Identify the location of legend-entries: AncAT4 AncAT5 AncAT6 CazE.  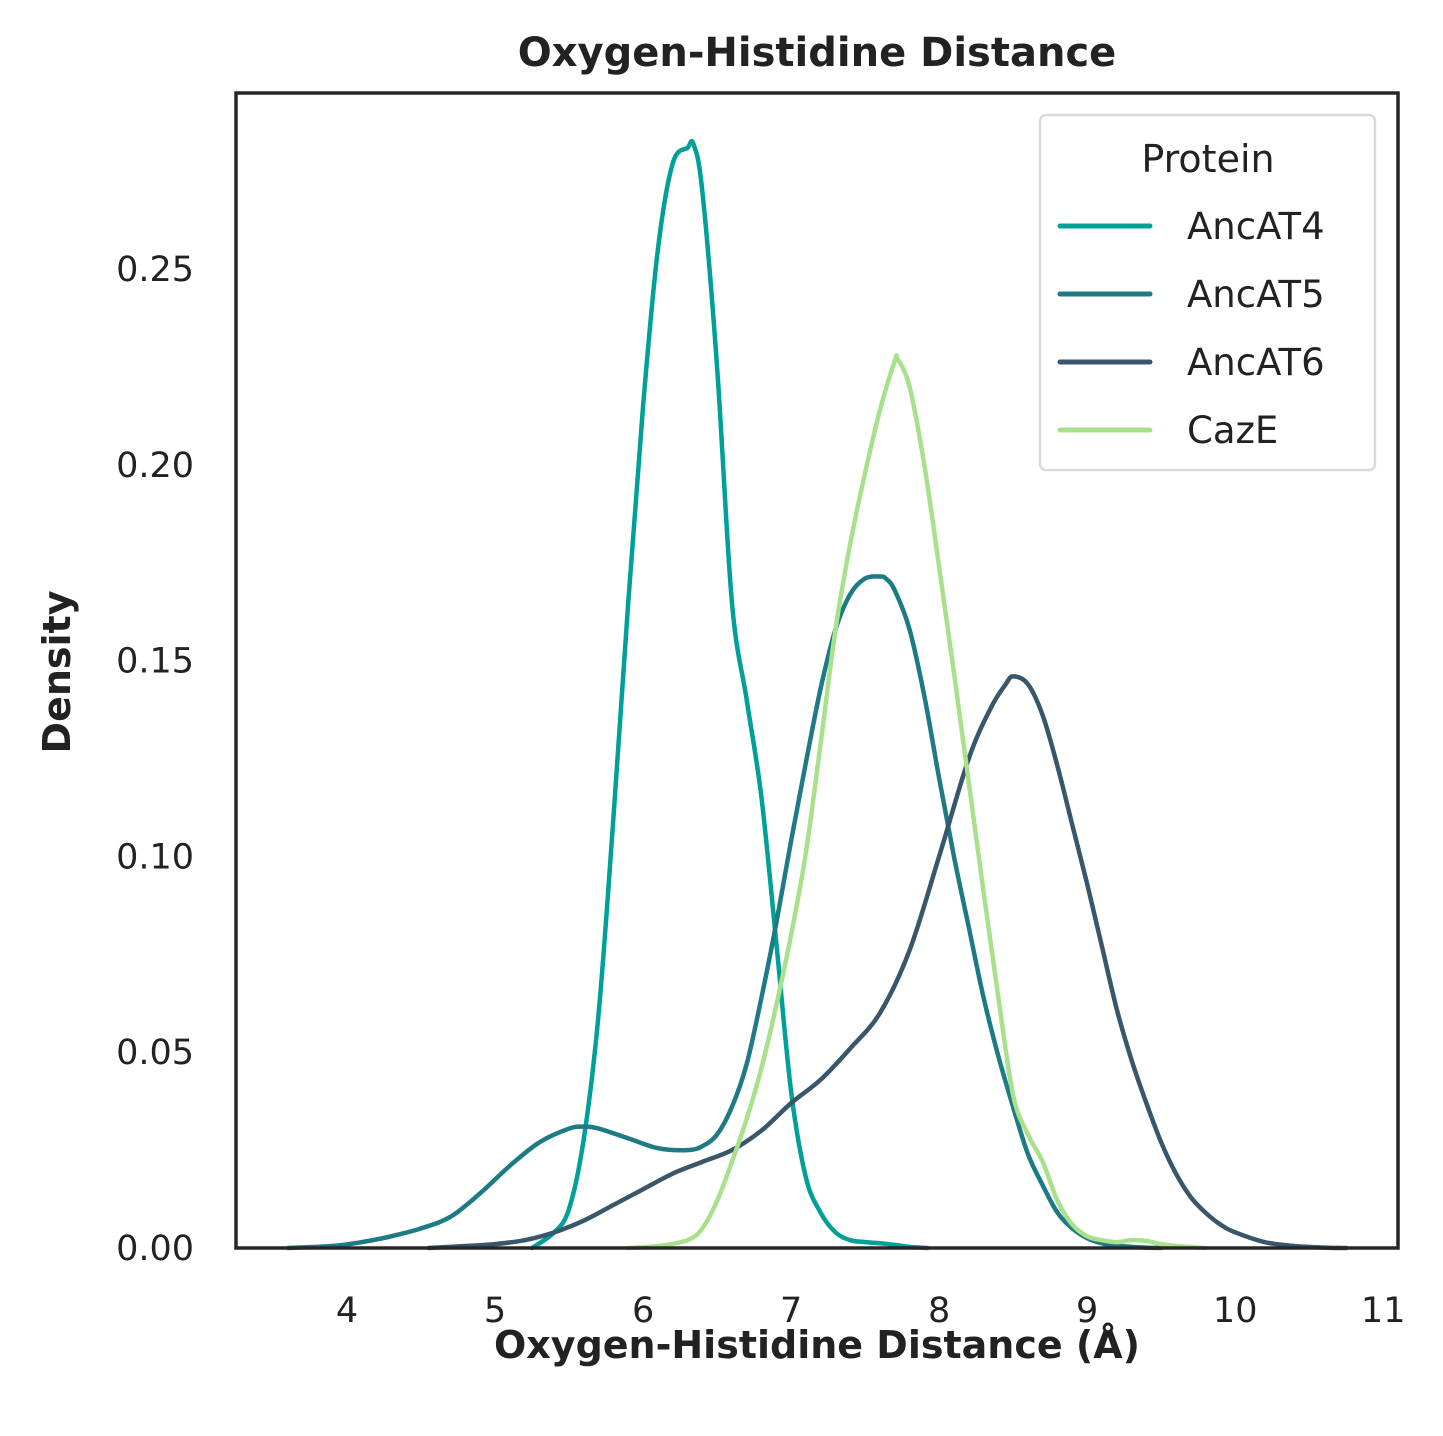
(1191, 328).